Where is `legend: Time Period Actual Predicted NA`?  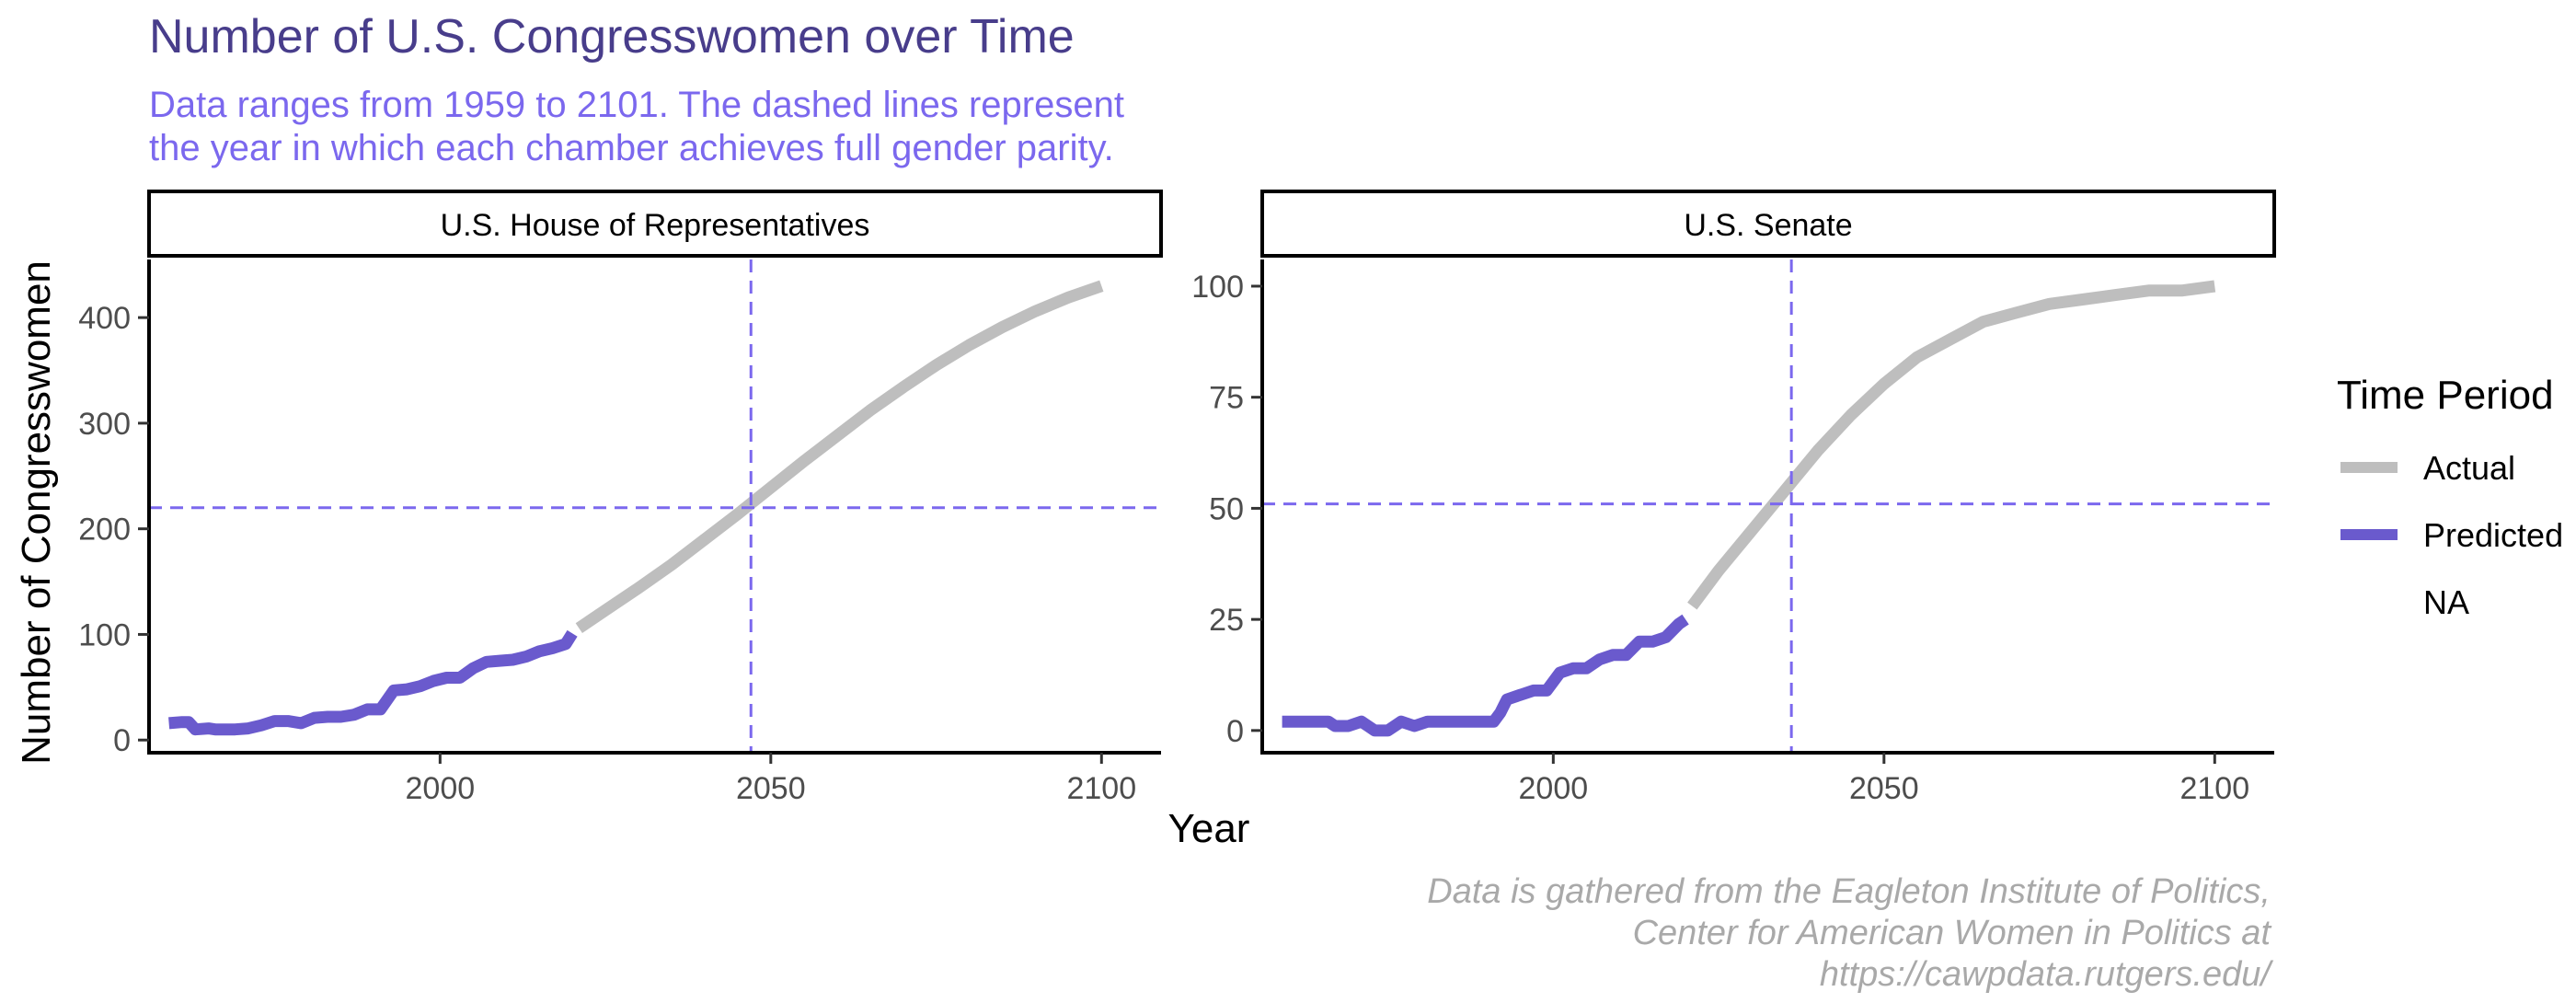
legend: Time Period Actual Predicted NA is located at coordinates (2450, 497).